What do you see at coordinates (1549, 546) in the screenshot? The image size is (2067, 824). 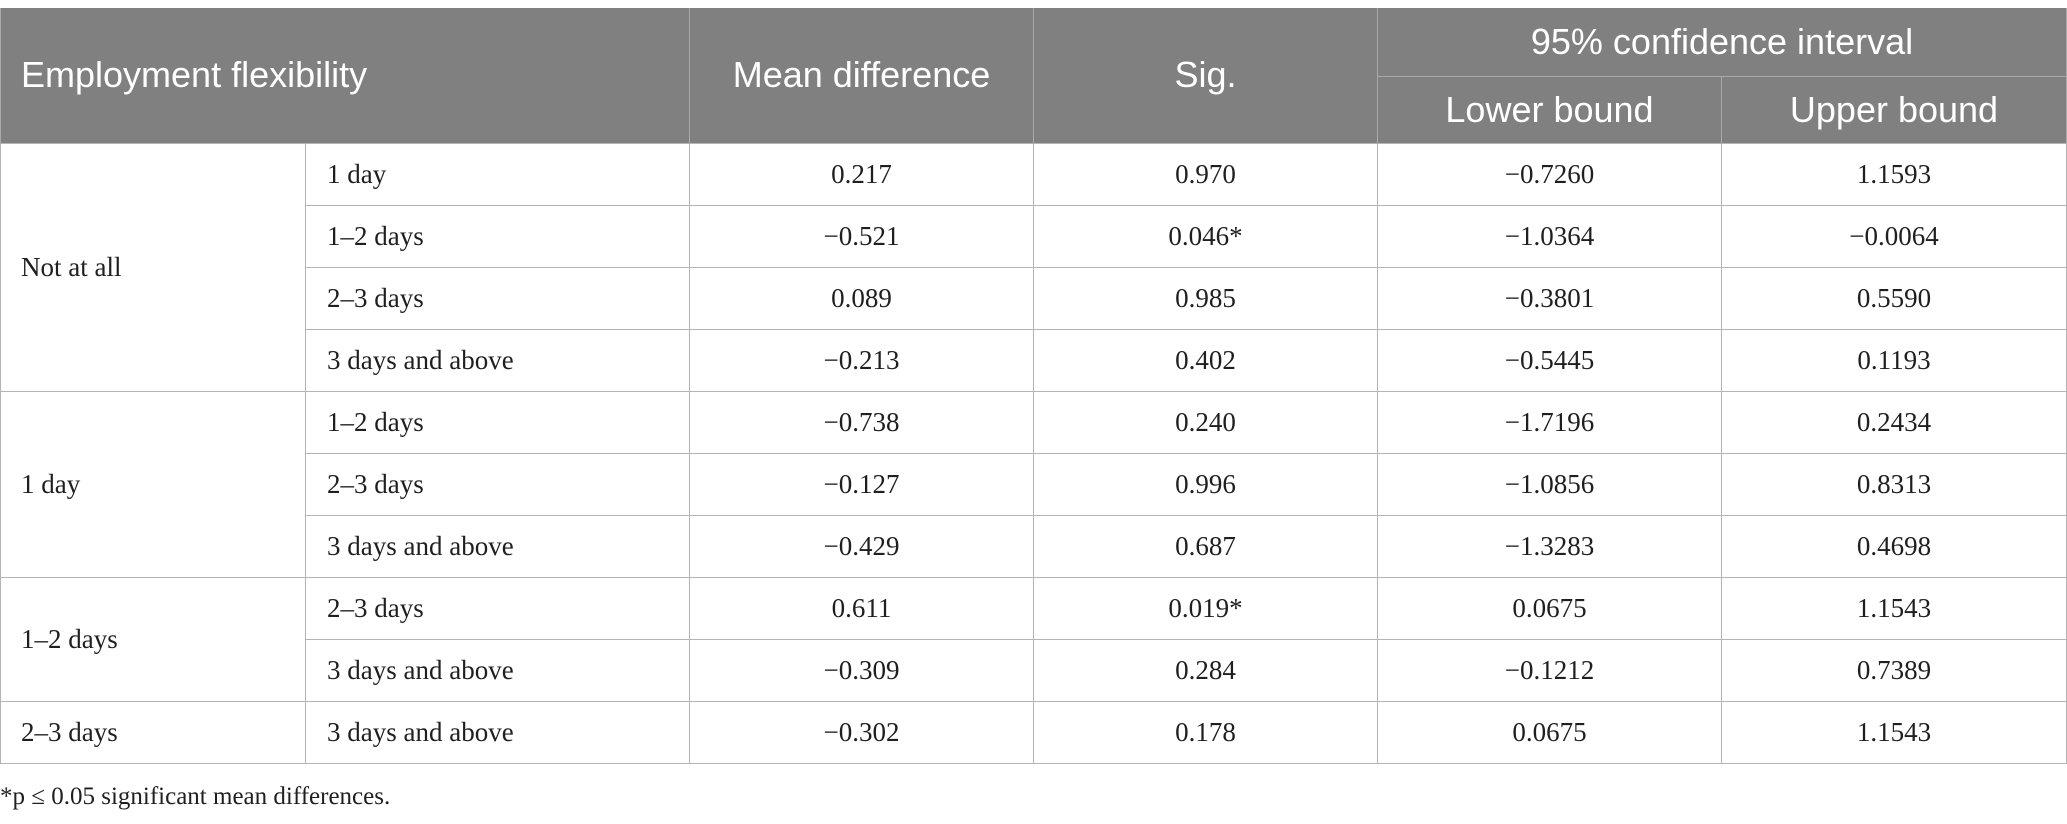 I see `lower-bound-cell: −1.3283` at bounding box center [1549, 546].